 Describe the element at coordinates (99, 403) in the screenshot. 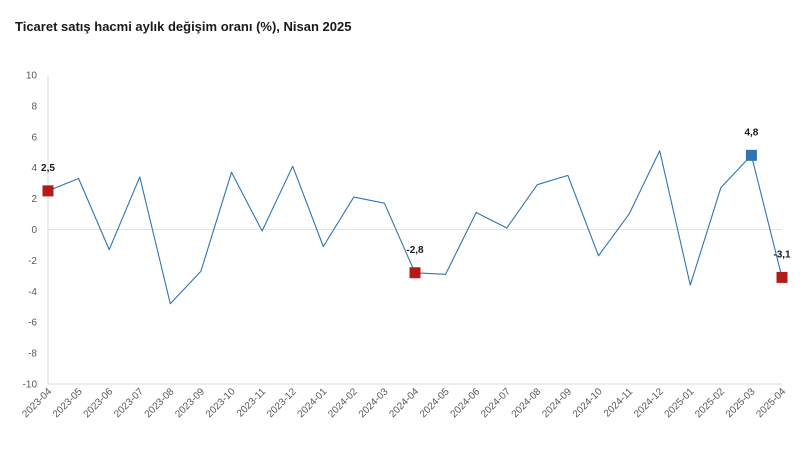

I see `x-tick-label: 2023-06` at that location.